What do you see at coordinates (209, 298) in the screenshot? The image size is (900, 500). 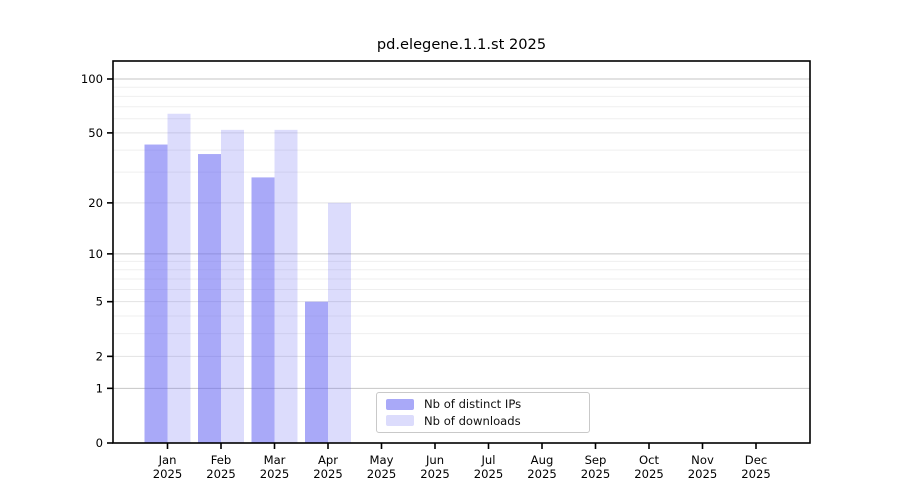 I see `bar-nb-of-distinct-ips-feb` at bounding box center [209, 298].